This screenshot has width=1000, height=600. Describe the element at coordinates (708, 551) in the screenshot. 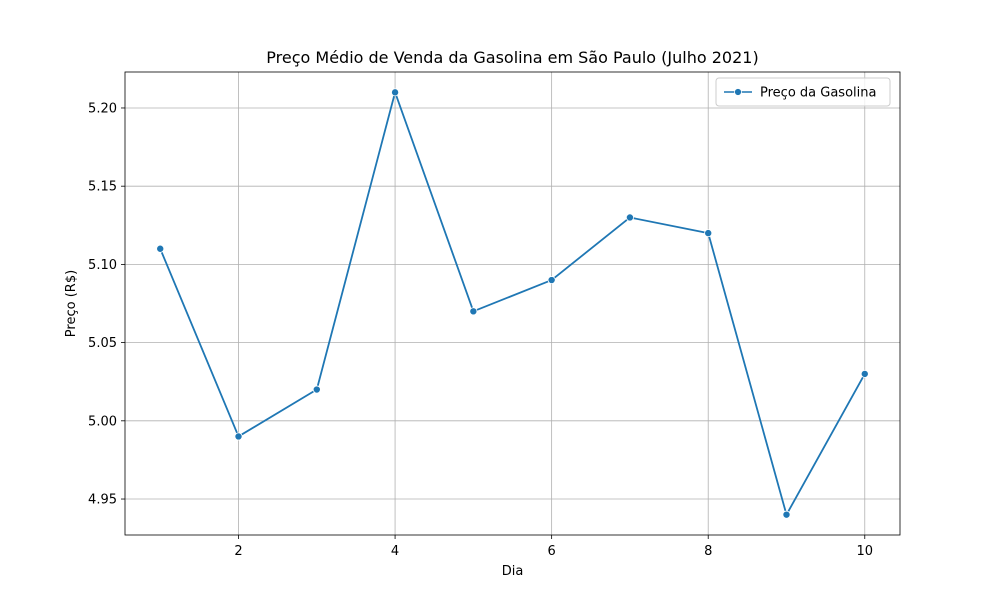

I see `x-tick-label: 8` at that location.